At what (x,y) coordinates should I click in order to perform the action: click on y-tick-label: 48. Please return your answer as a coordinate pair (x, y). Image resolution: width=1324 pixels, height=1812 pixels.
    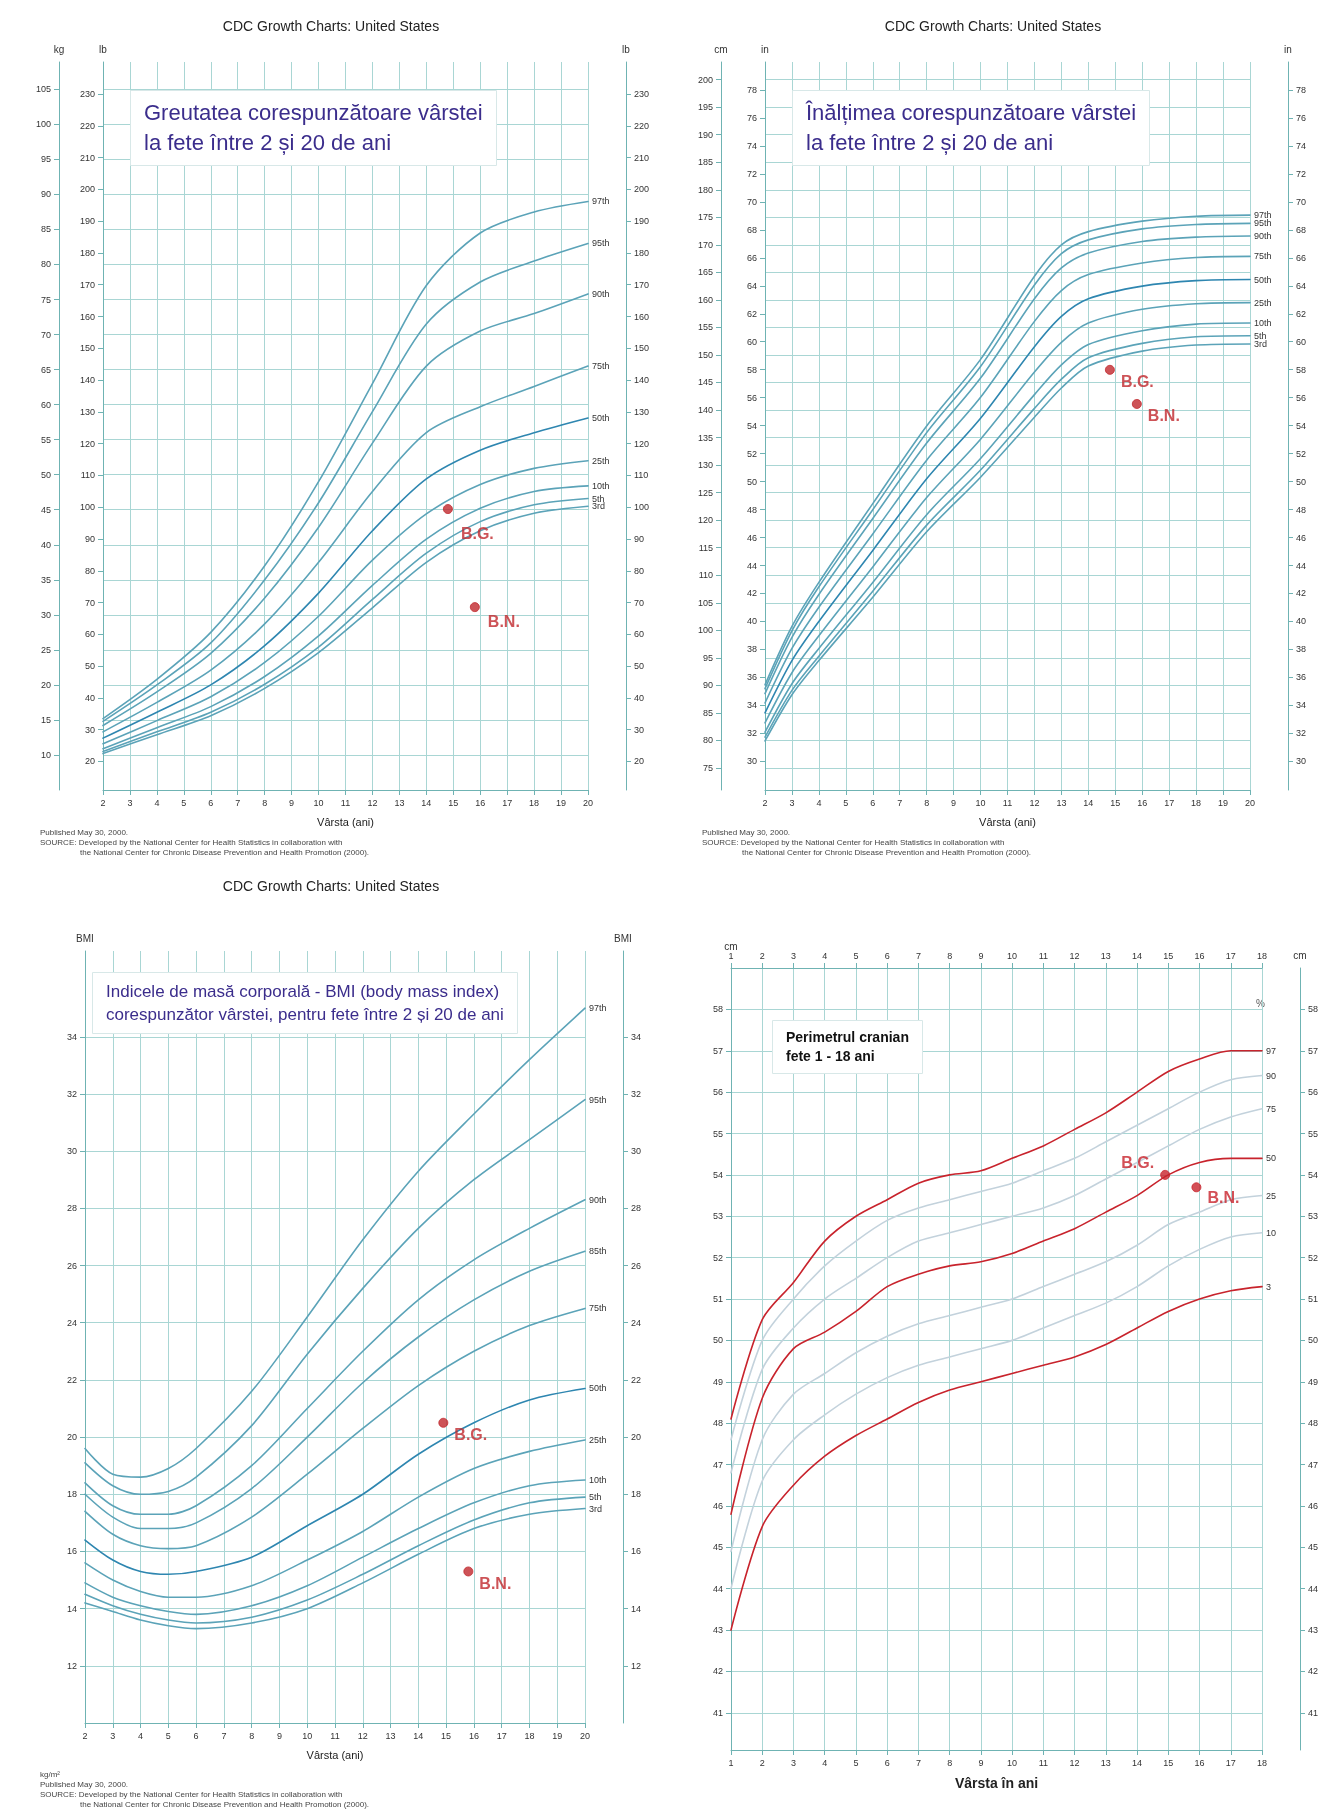
    Looking at the image, I should click on (717, 1423).